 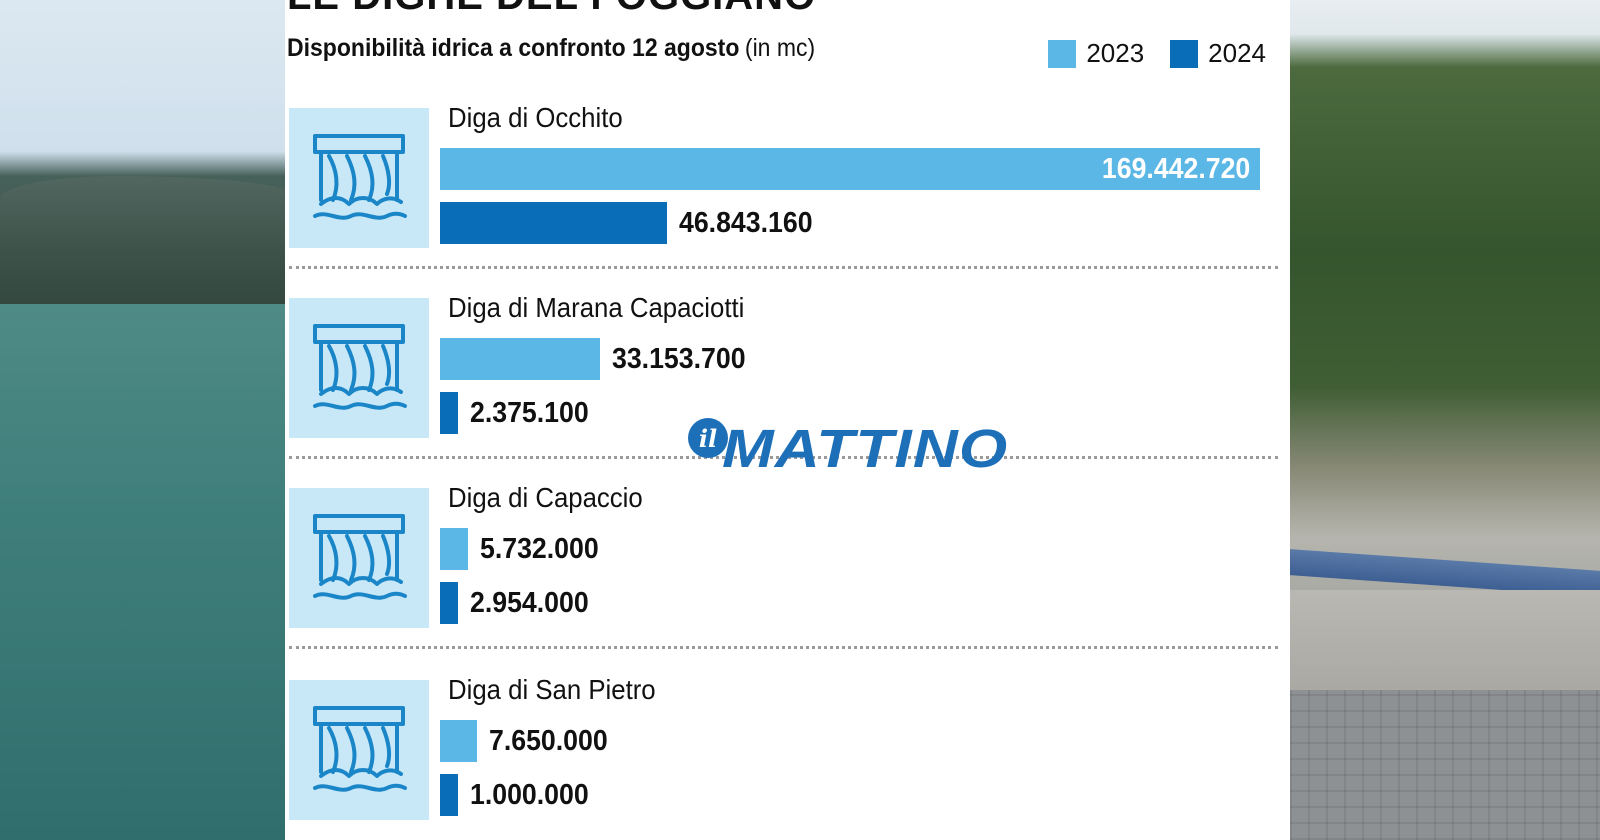 I want to click on background-dam-wall, so click(x=1445, y=645).